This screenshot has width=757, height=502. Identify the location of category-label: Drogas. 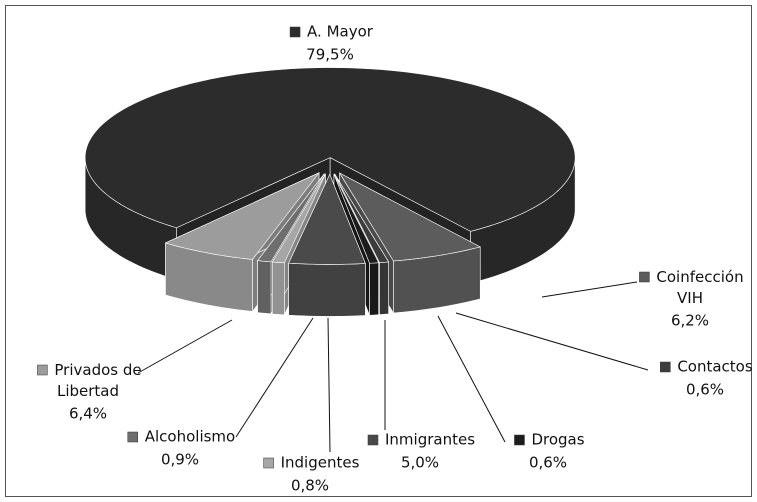
(557, 440).